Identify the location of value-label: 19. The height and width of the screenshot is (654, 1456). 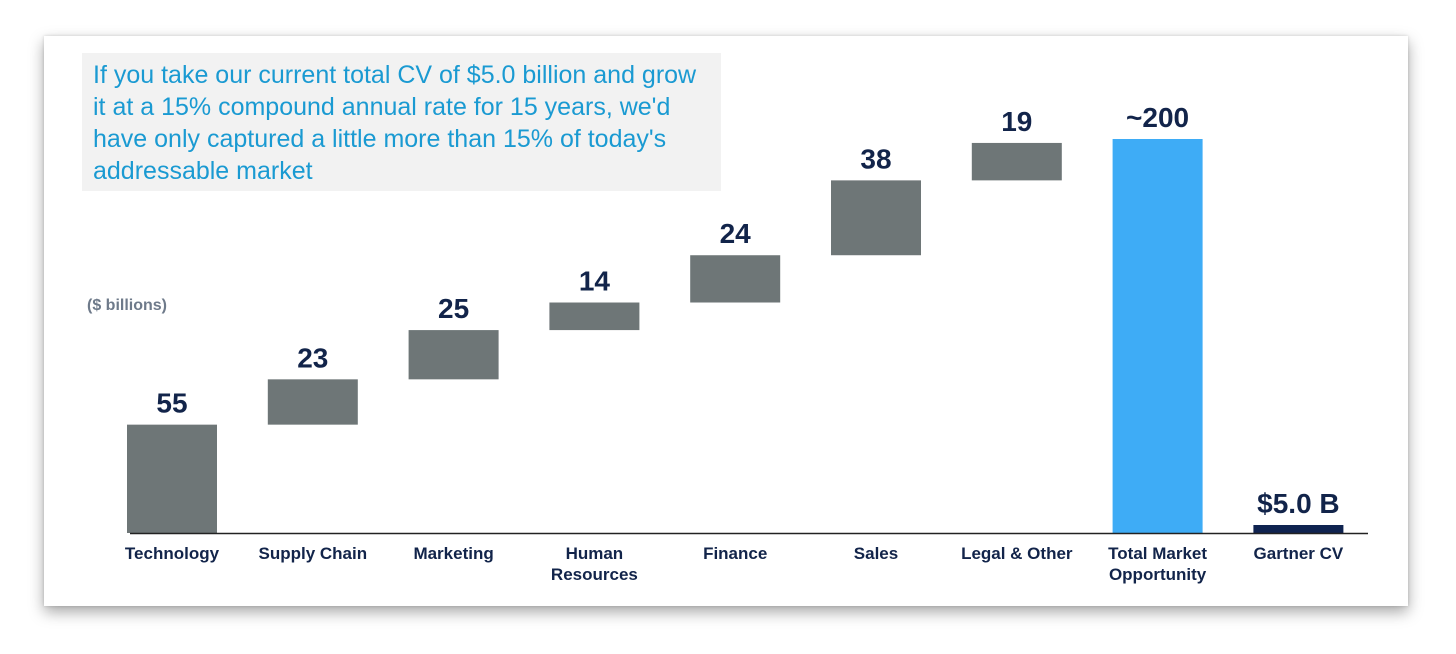
(1016, 121).